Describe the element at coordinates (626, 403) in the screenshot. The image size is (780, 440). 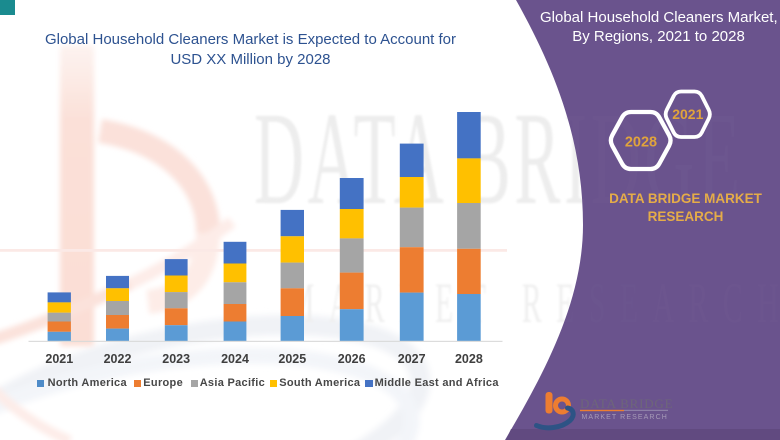
I see `svg-text: DATA BRIDGE` at that location.